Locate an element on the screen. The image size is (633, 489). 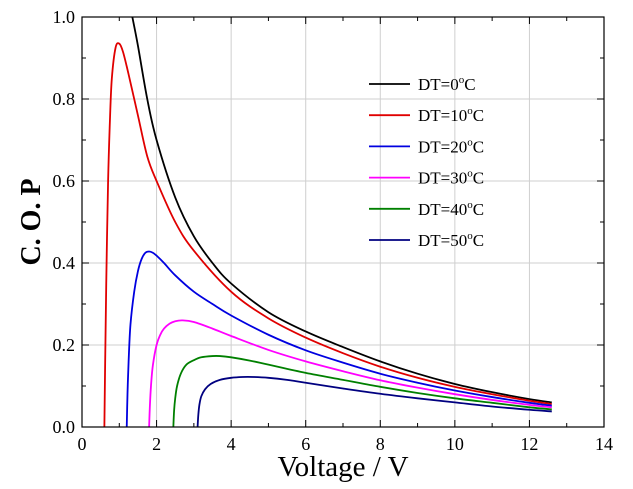
y-tick-label: 0.8 is located at coordinates (64, 99).